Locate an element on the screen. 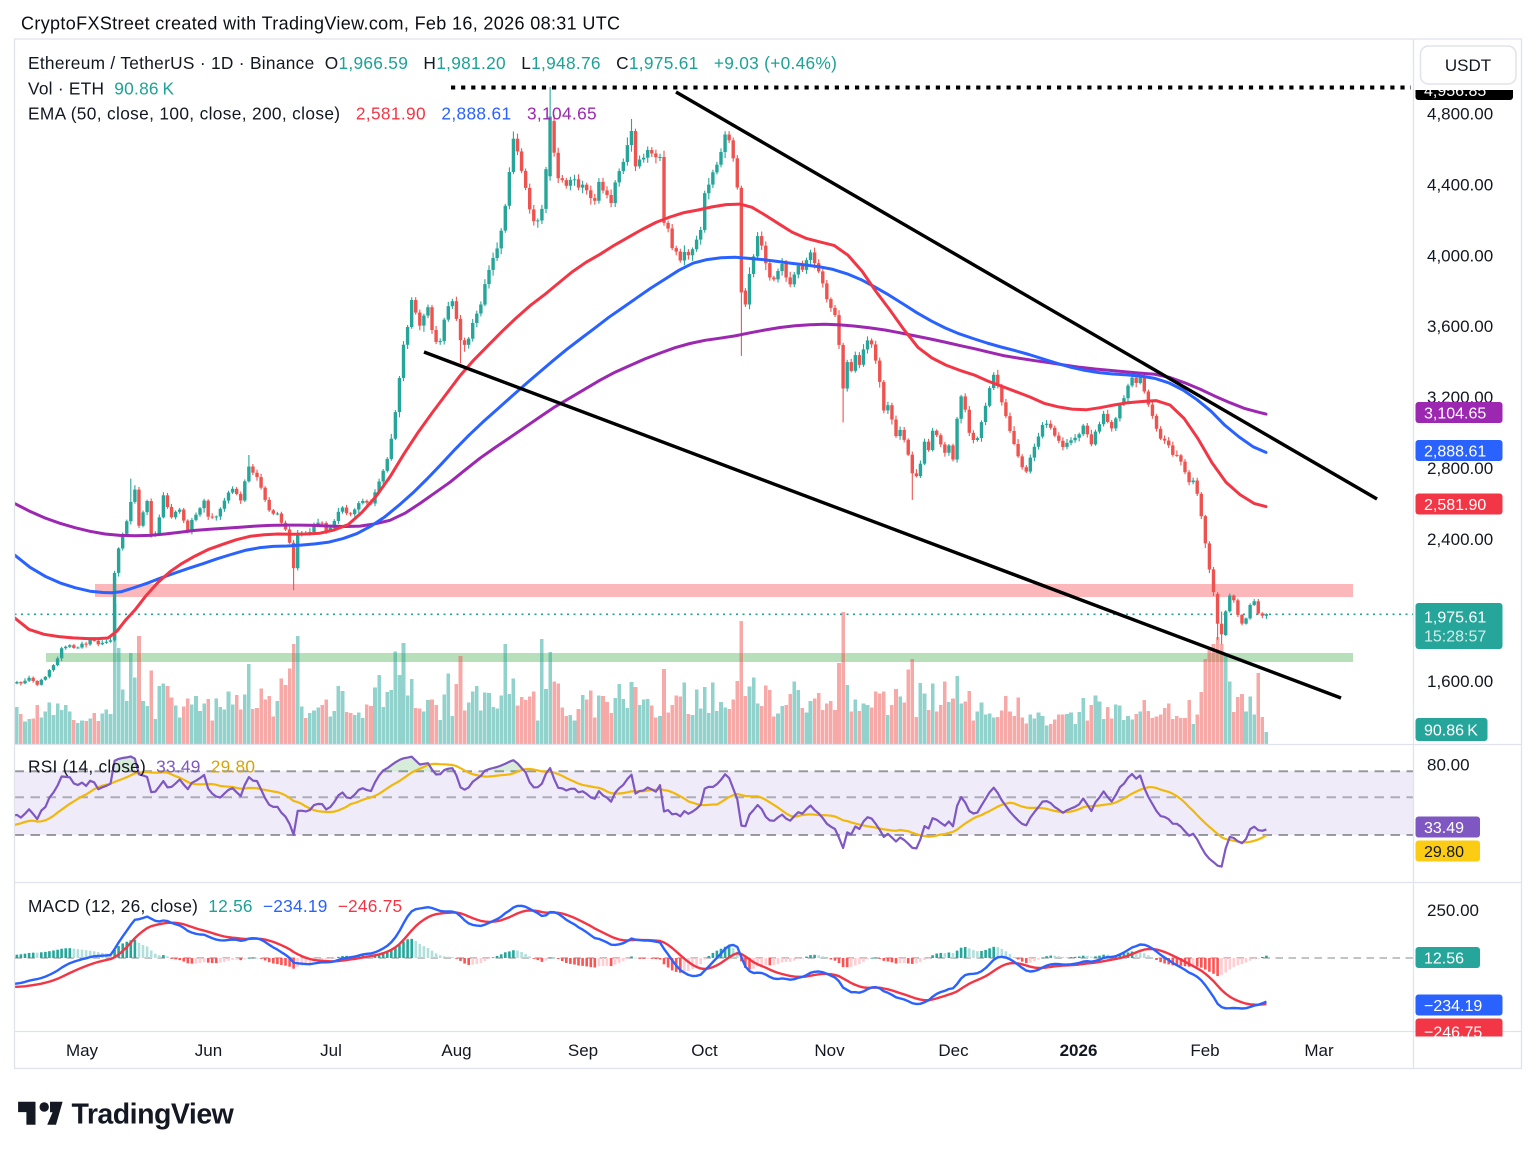 The height and width of the screenshot is (1159, 1536). svg-text: −246.75 is located at coordinates (1453, 1033).